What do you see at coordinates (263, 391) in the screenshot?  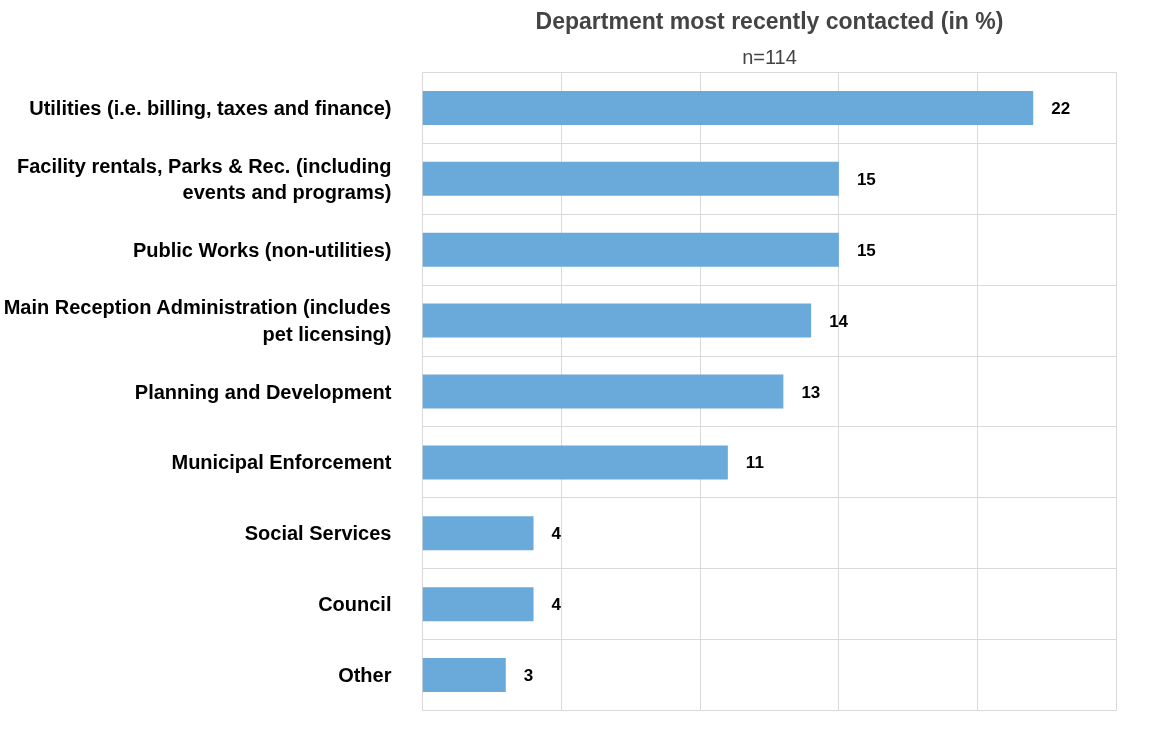 I see `y-tick-label: Planning and Development` at bounding box center [263, 391].